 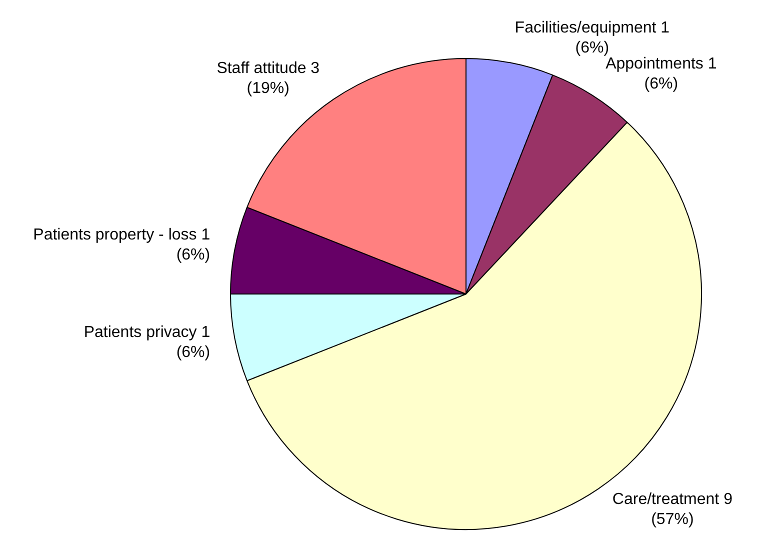 I want to click on slice-label: Patients property - loss 1, so click(x=121, y=235).